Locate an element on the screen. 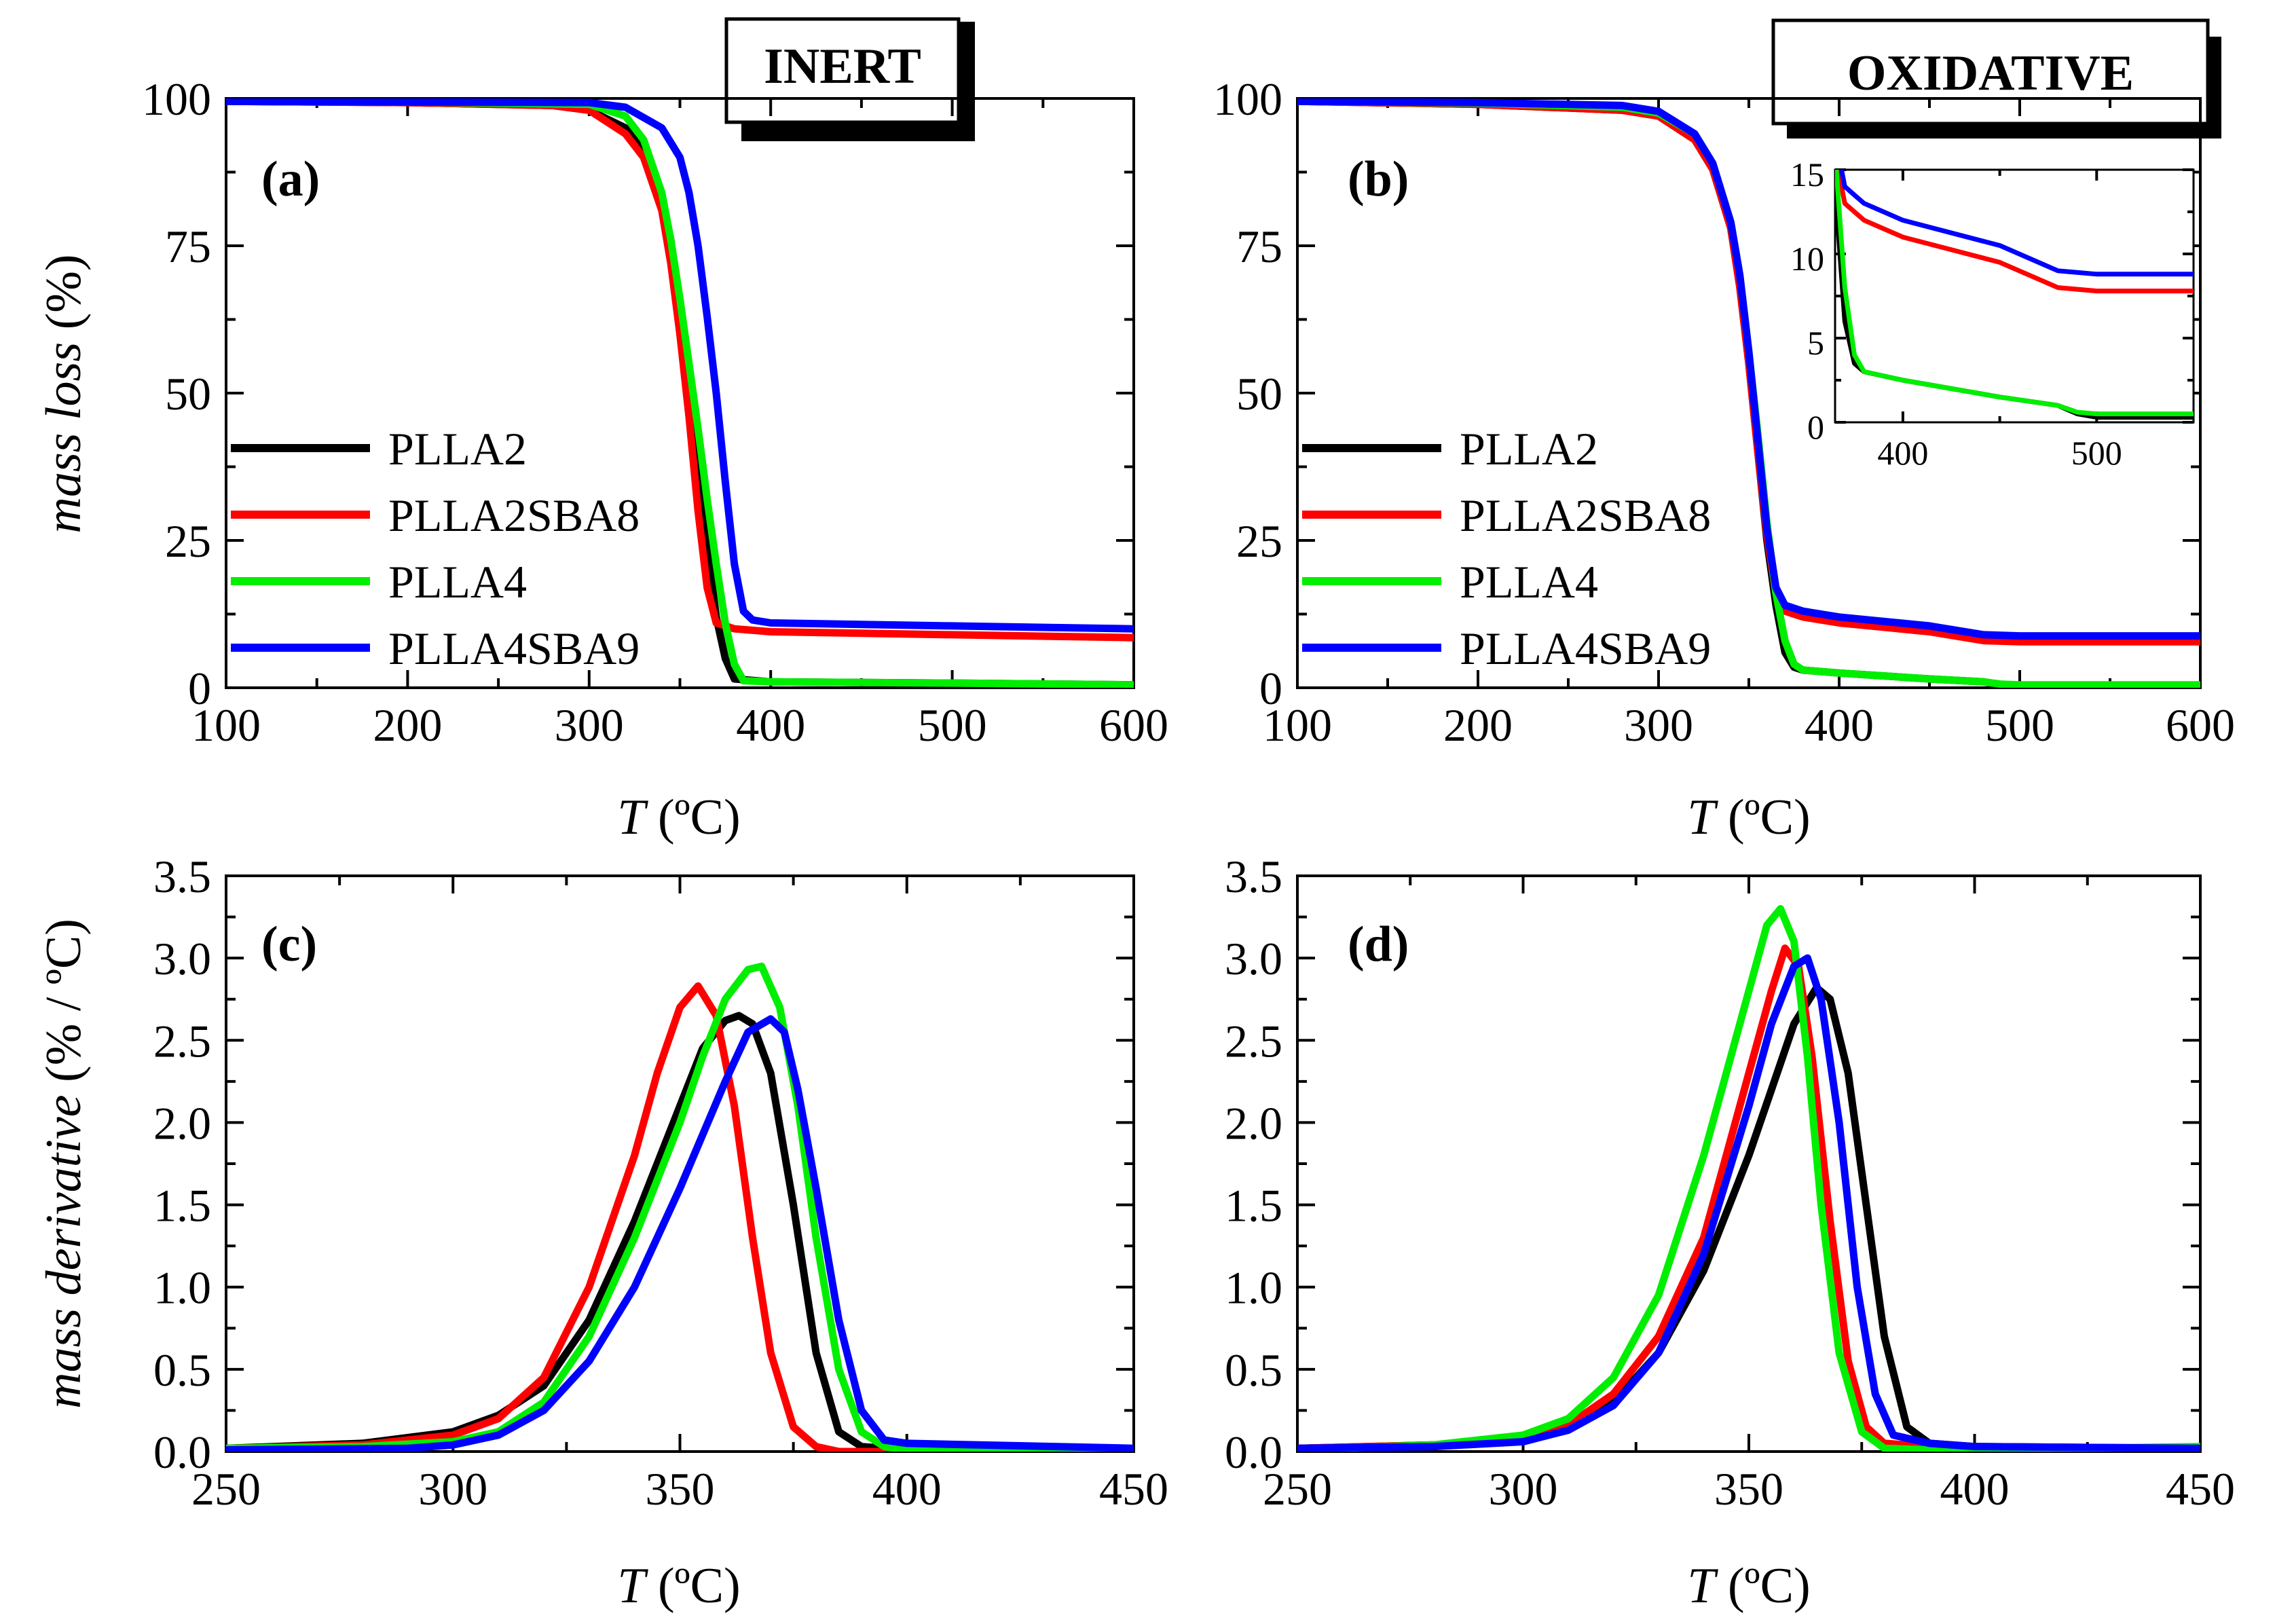  panel-b-inset-ytick-label-0: 0 is located at coordinates (1815, 427).